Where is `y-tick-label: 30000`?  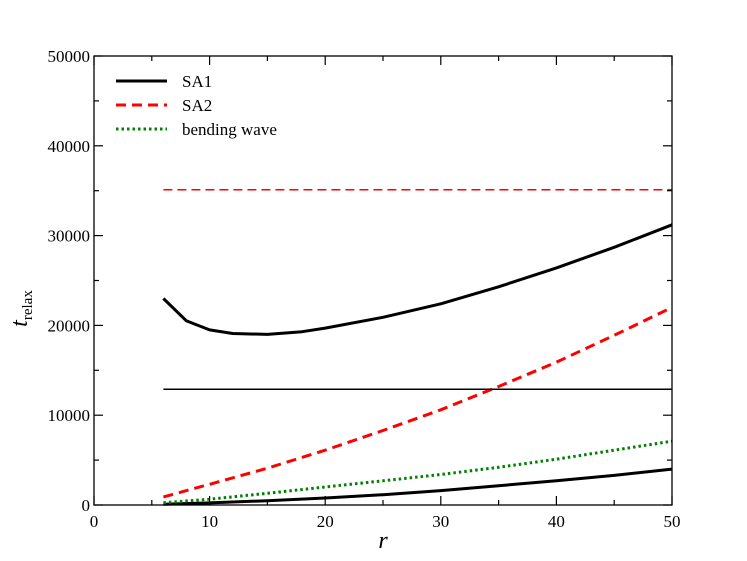
y-tick-label: 30000 is located at coordinates (69, 236).